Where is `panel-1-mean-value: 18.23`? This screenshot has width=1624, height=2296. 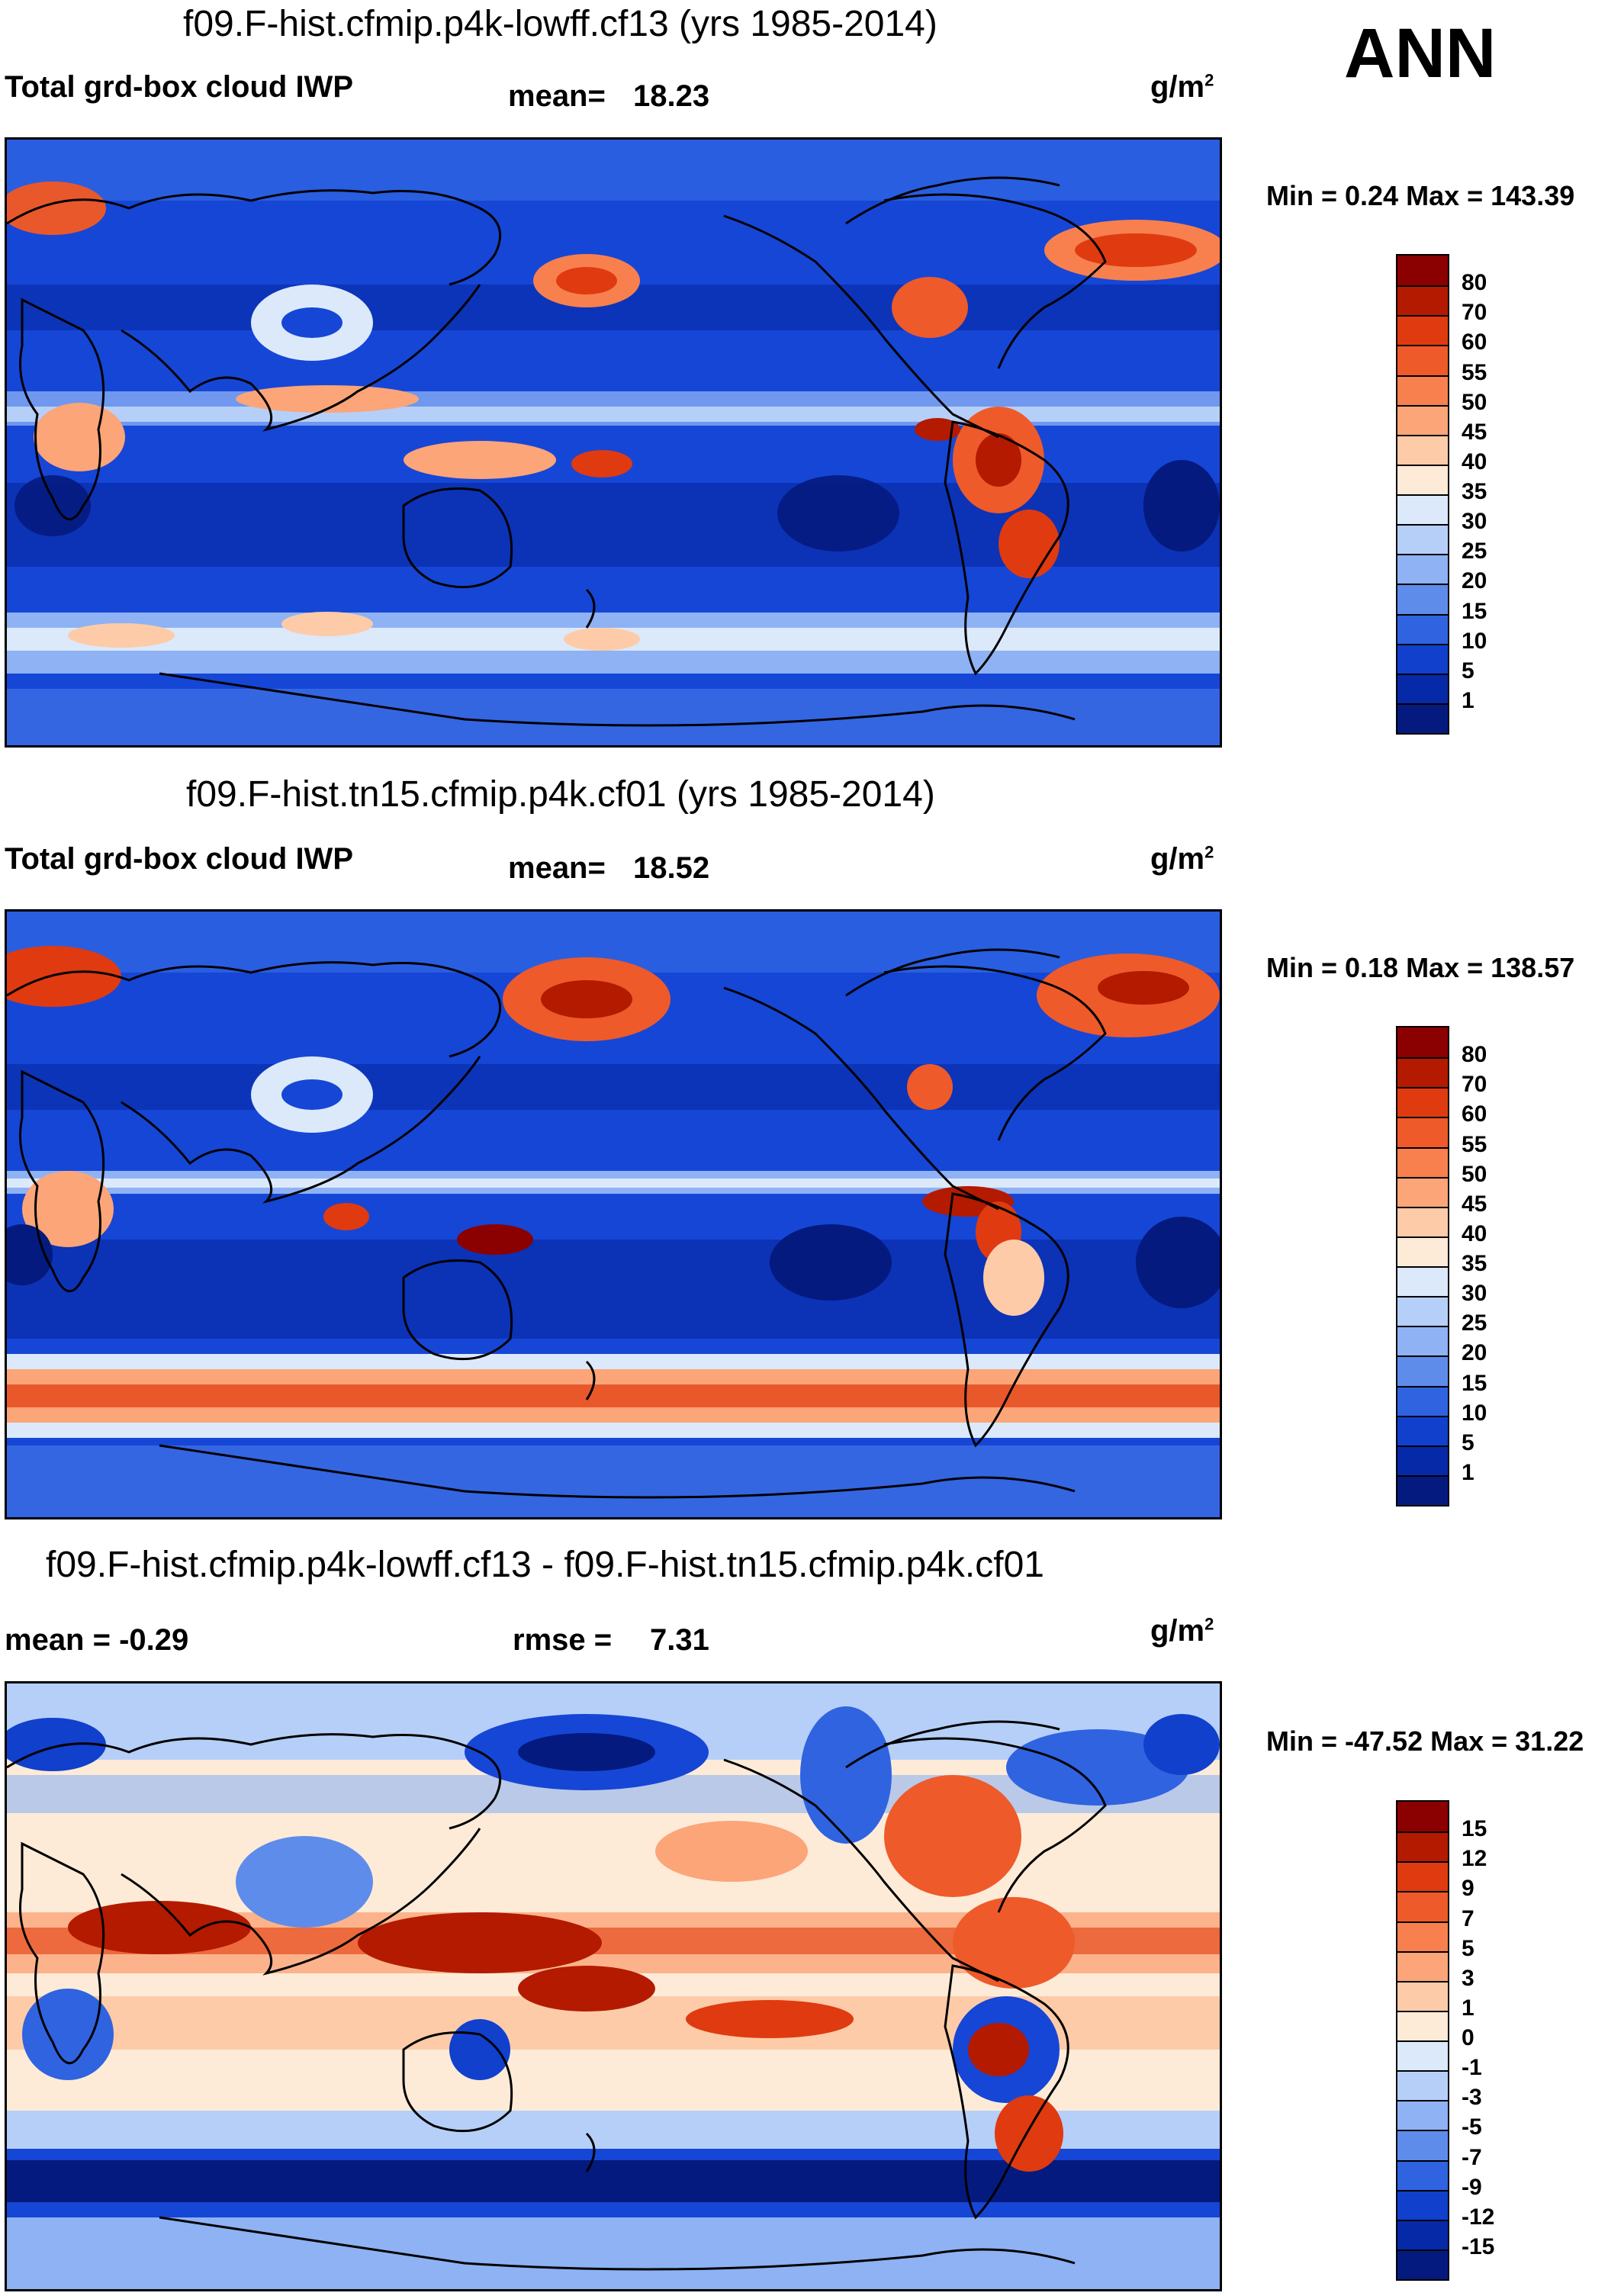 panel-1-mean-value: 18.23 is located at coordinates (671, 96).